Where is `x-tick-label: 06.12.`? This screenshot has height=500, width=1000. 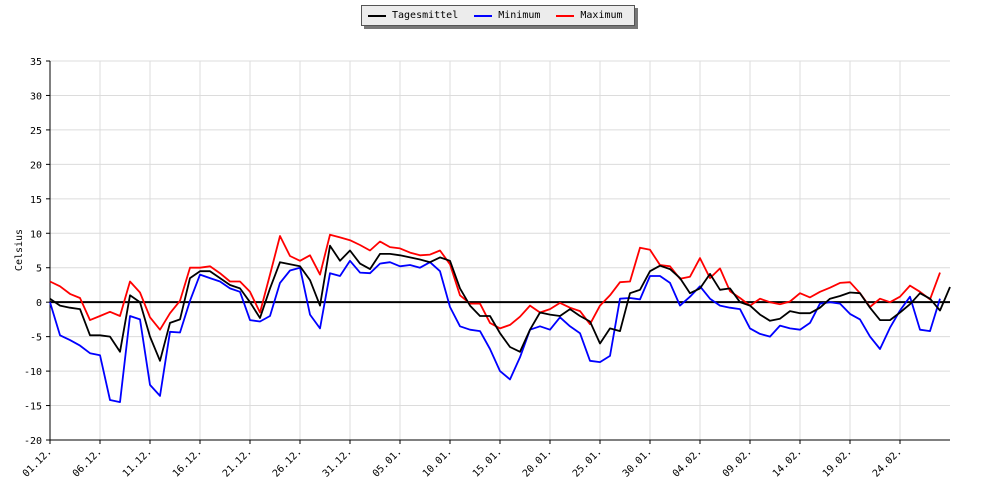 x-tick-label: 06.12. is located at coordinates (87, 462).